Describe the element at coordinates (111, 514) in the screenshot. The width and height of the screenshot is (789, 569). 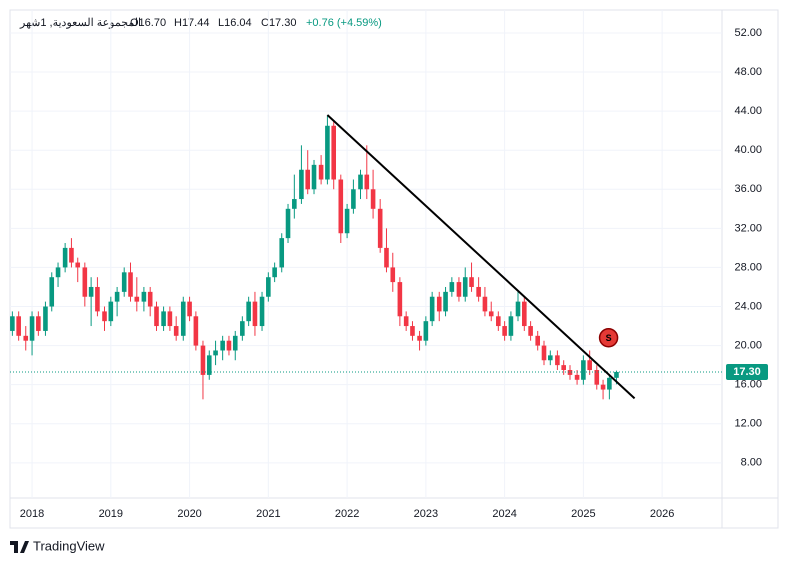
I see `x-tick-label: 2019` at that location.